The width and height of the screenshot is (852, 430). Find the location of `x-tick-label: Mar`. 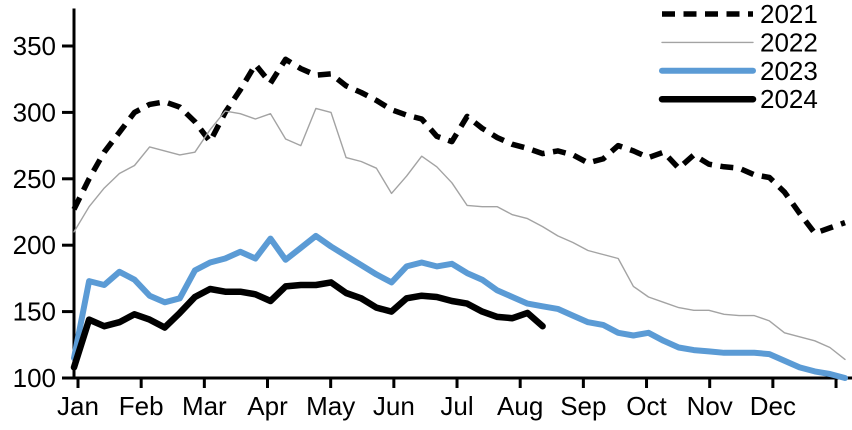

x-tick-label: Mar is located at coordinates (204, 406).